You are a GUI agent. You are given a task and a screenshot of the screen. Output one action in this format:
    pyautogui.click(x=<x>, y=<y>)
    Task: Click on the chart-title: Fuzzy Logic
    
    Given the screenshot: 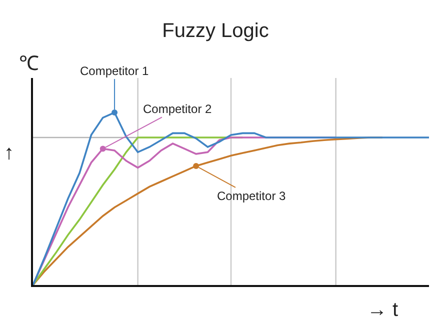 What is the action you would take?
    pyautogui.click(x=215, y=31)
    